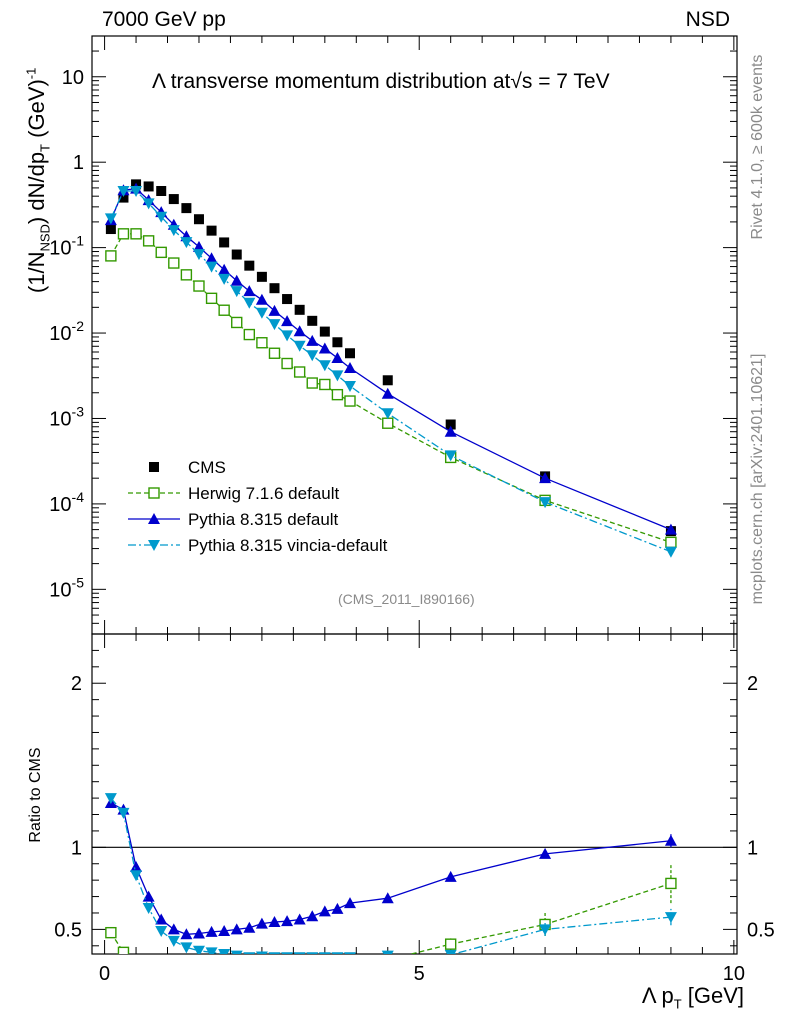 This screenshot has height=1024, width=786. I want to click on y-tick-label: 10⁻⁴, so click(66, 502).